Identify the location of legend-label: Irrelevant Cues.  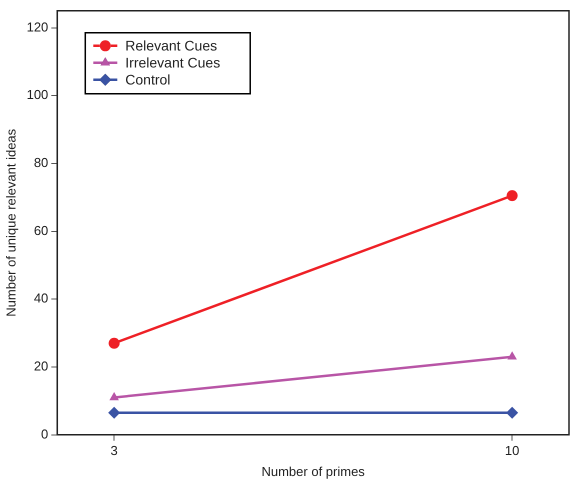
(172, 62).